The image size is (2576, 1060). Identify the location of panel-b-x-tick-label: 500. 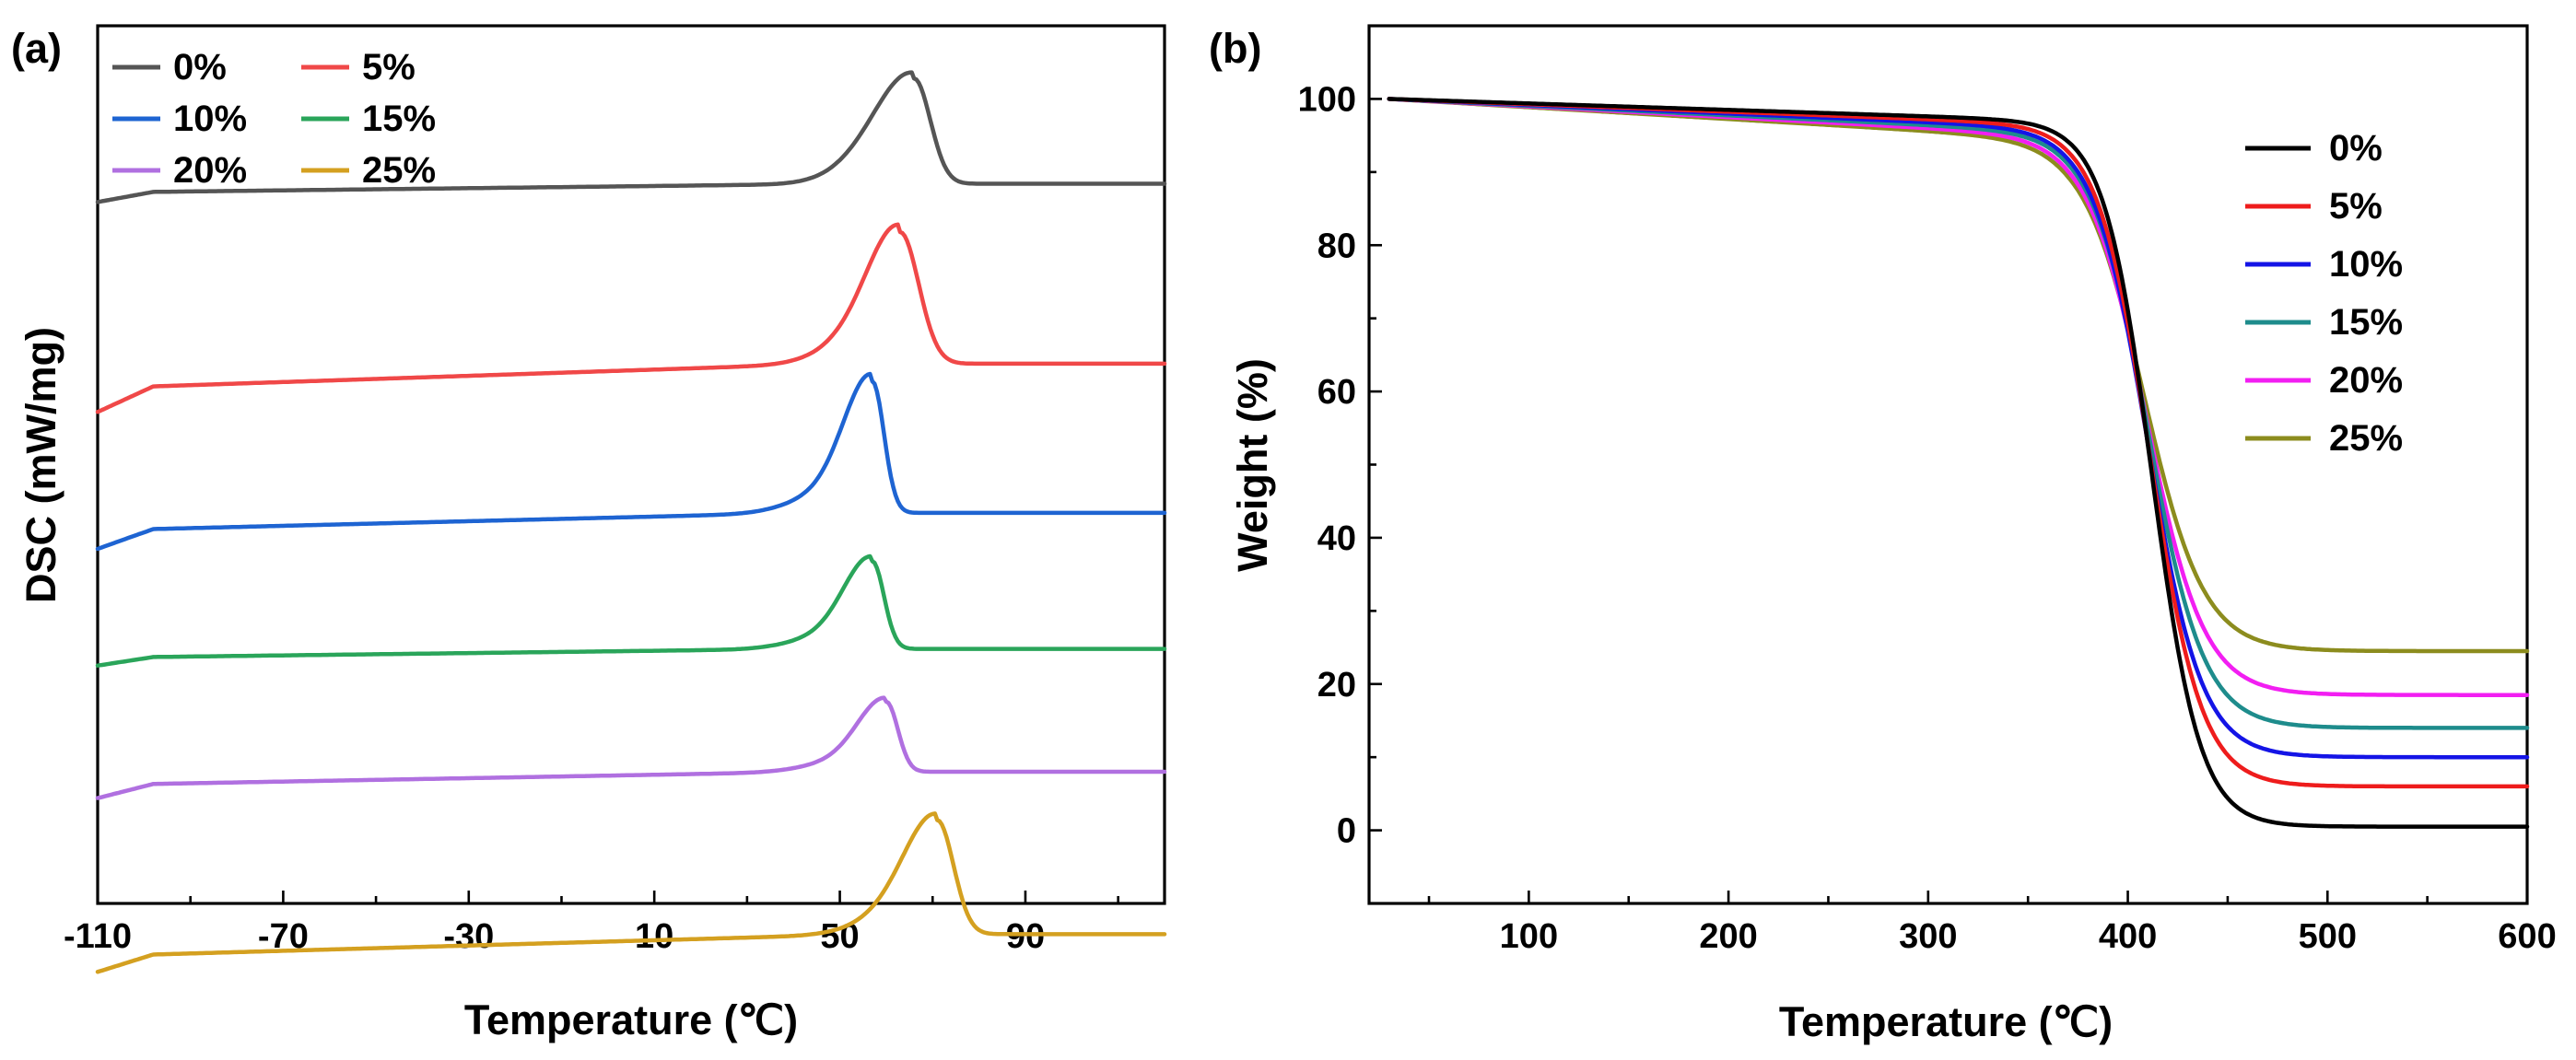
(2328, 936).